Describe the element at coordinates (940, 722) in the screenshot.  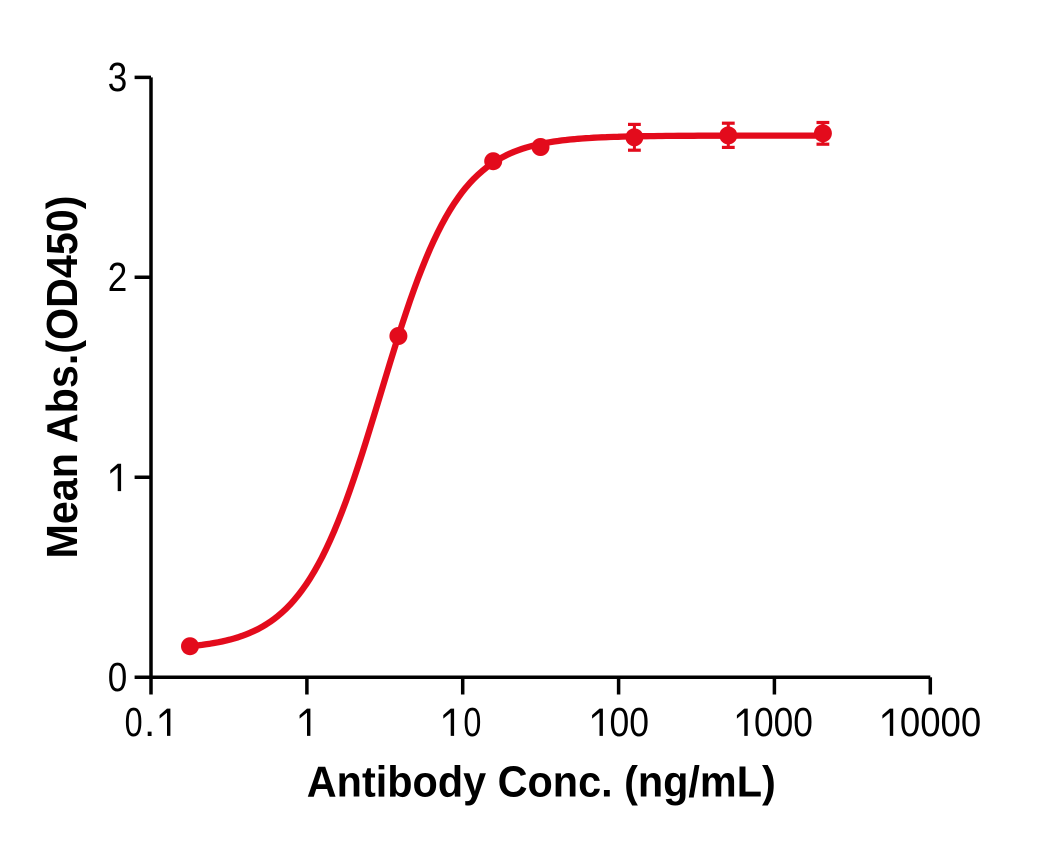
I see `svg-text: 0000` at that location.